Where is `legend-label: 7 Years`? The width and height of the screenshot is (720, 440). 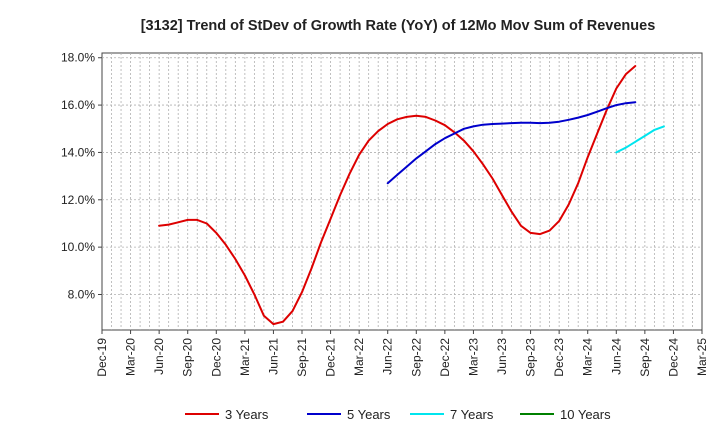 legend-label: 7 Years is located at coordinates (472, 414).